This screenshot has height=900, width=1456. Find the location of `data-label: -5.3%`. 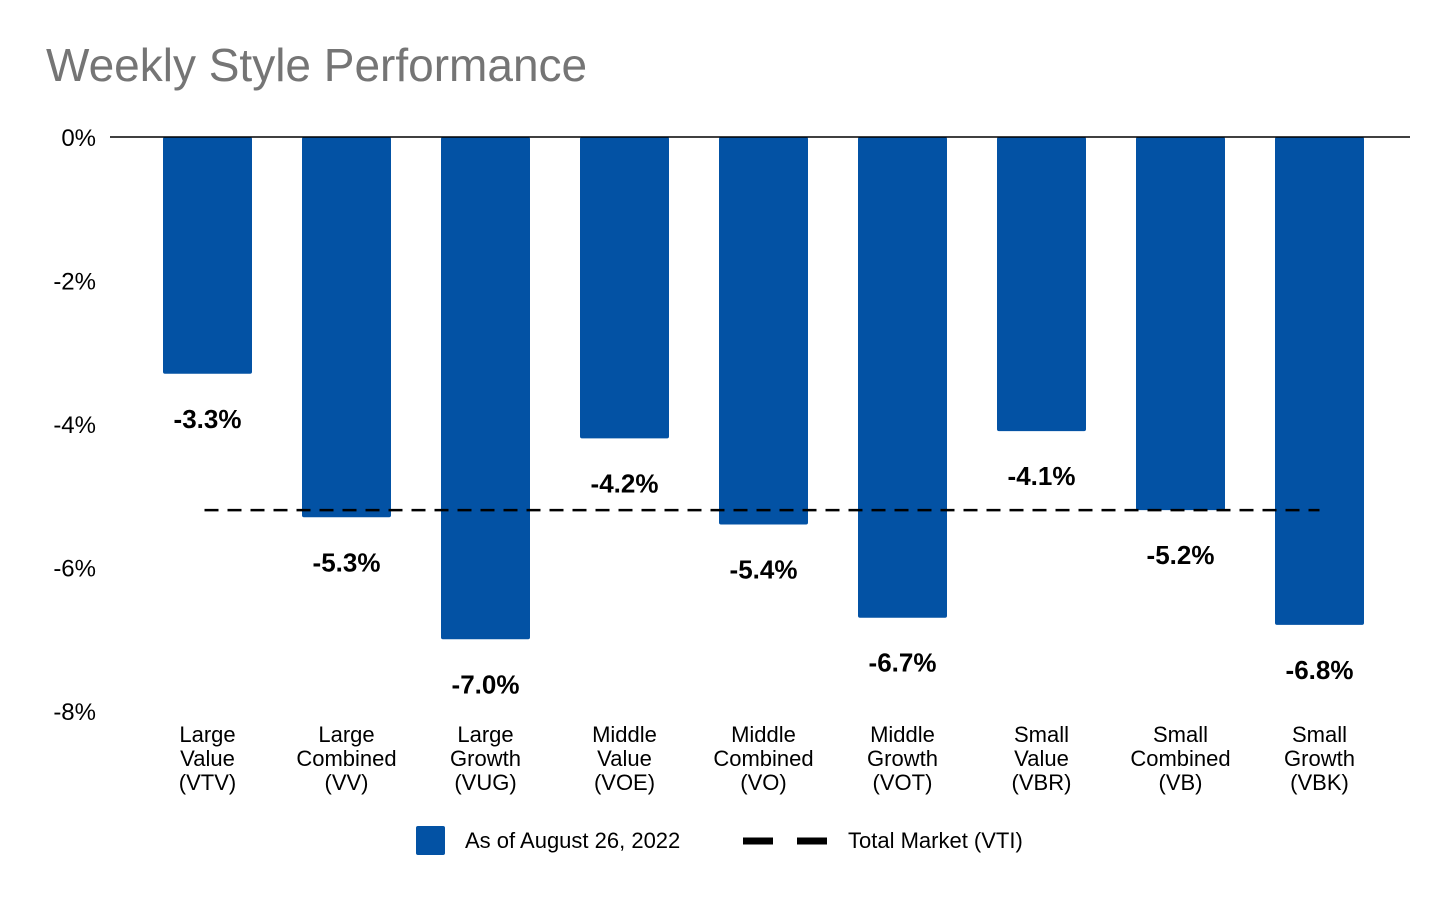

data-label: -5.3% is located at coordinates (347, 562).